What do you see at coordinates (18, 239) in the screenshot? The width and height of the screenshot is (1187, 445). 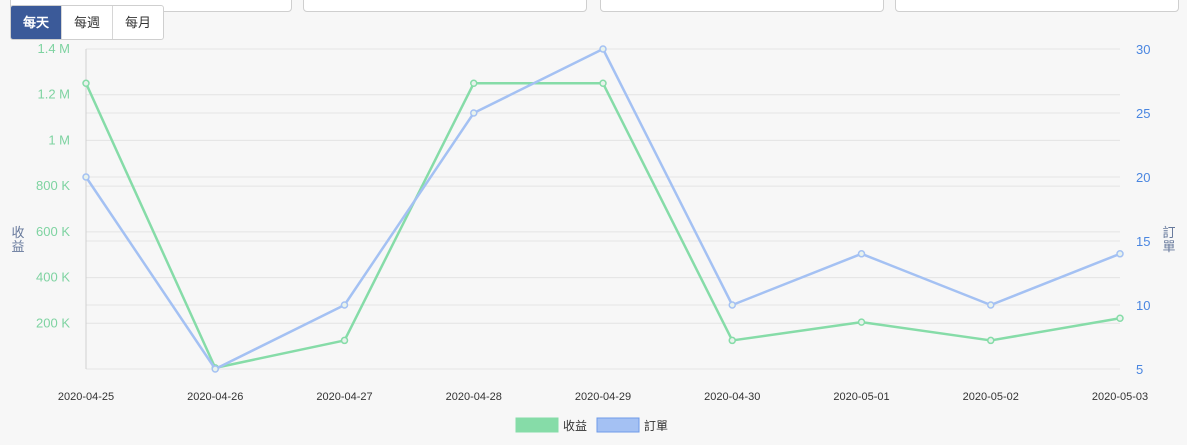 I see `left-axis-title: 收益` at bounding box center [18, 239].